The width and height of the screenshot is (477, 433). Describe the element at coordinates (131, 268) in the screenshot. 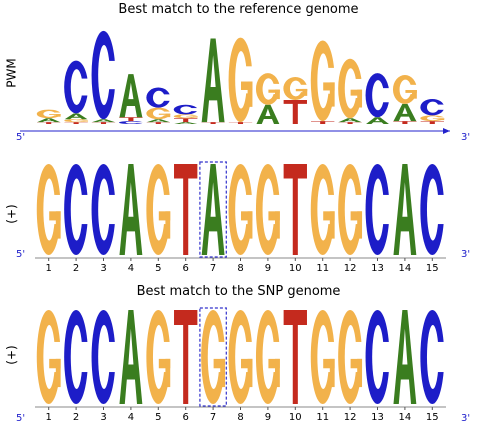

I see `reference-tick-label: 4` at that location.